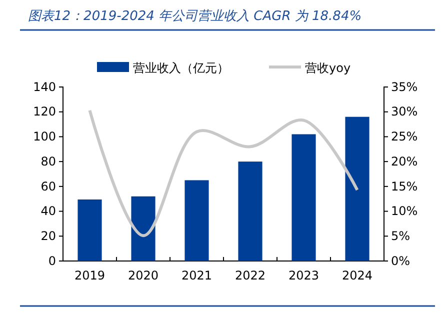  Describe the element at coordinates (400, 235) in the screenshot. I see `y2-tick-label: 5%` at that location.